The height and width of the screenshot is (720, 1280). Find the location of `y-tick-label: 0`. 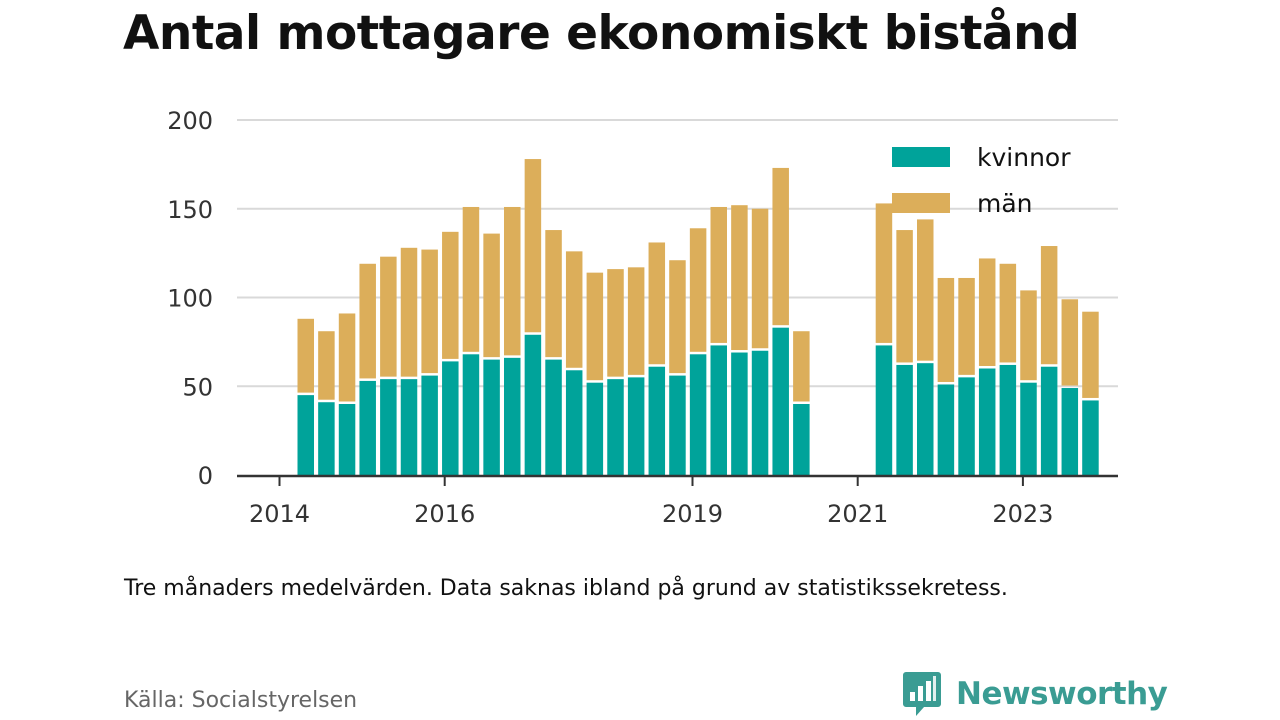

y-tick-label: 0 is located at coordinates (205, 476).